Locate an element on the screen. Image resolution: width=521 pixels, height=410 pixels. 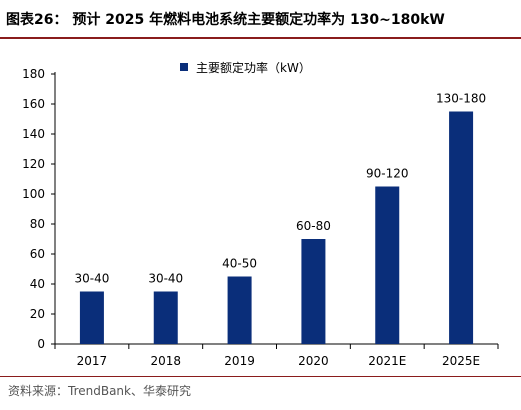
bar-2017 is located at coordinates (91, 317).